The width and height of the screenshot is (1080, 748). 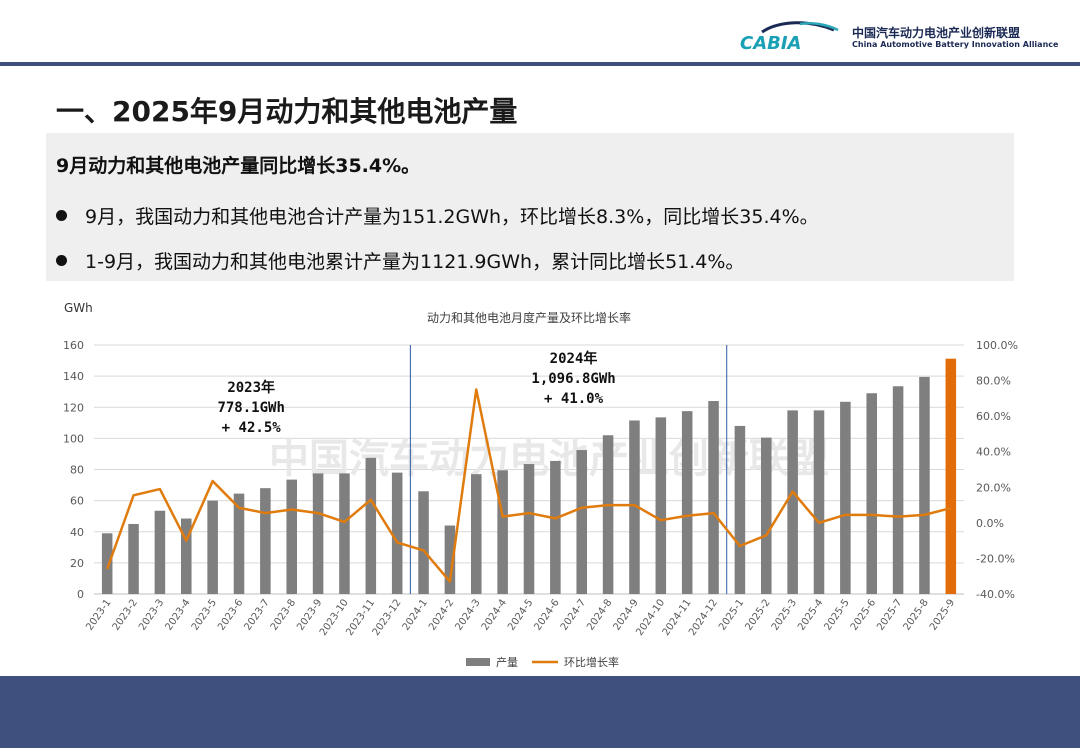 I want to click on y2-tick-label: 100.0%, so click(x=997, y=345).